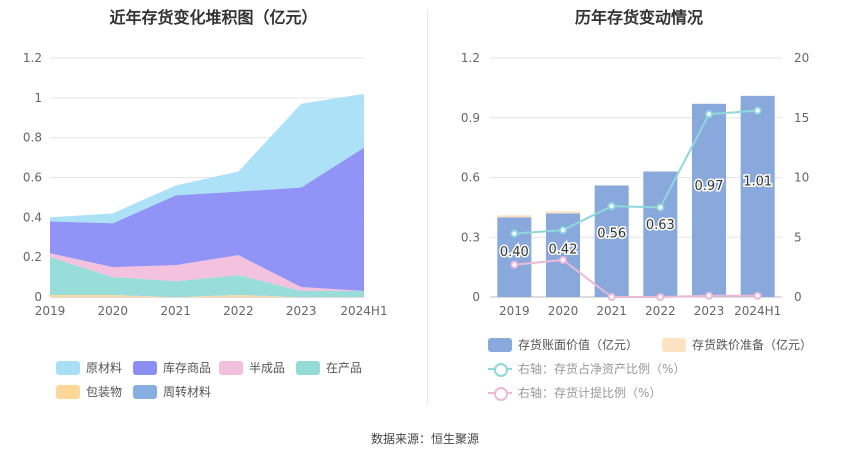  Describe the element at coordinates (563, 249) in the screenshot. I see `bar-data-label: 0.42` at that location.